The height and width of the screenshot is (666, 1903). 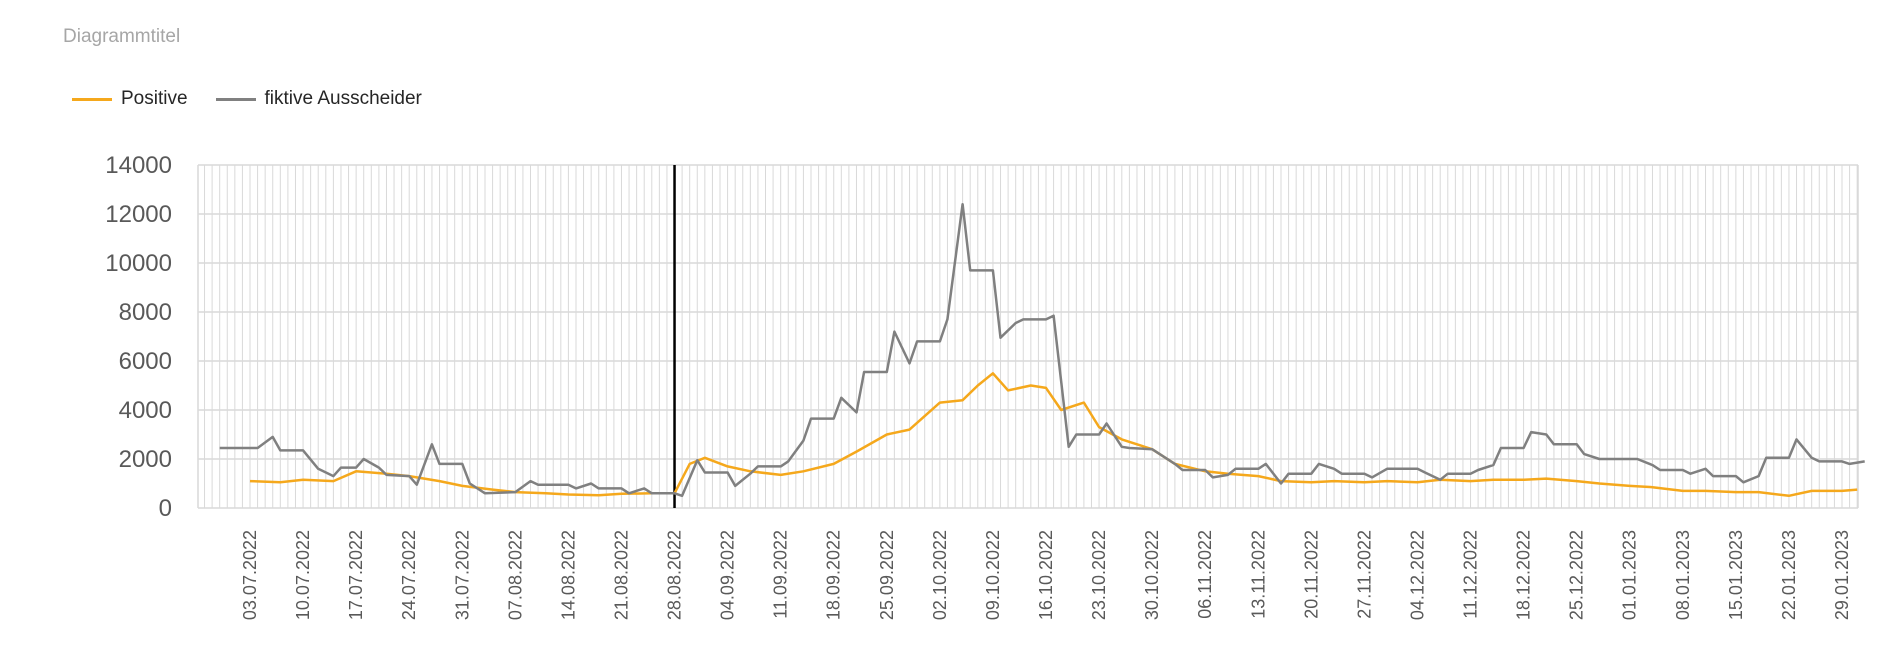 What do you see at coordinates (250, 575) in the screenshot?
I see `x-tick-label: 03.07.2022` at bounding box center [250, 575].